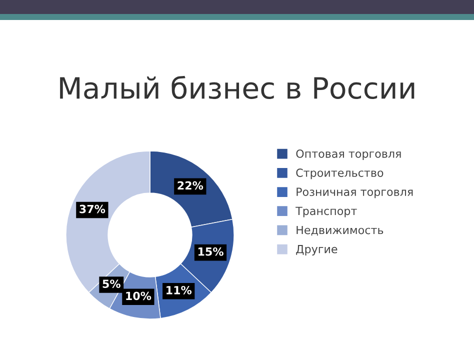  Describe the element at coordinates (139, 296) in the screenshot. I see `data-label: 10%` at that location.